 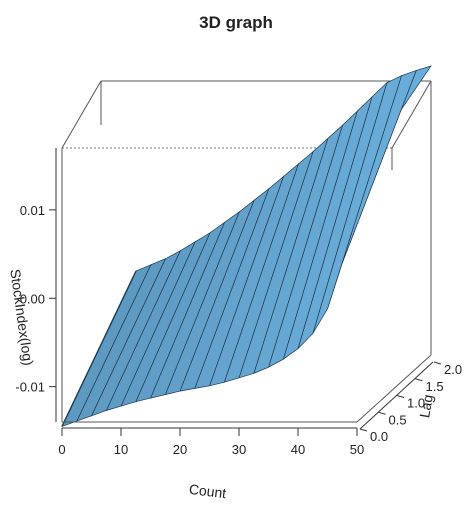 What do you see at coordinates (21, 317) in the screenshot?
I see `z-axis-label: StockIndex(log)` at bounding box center [21, 317].